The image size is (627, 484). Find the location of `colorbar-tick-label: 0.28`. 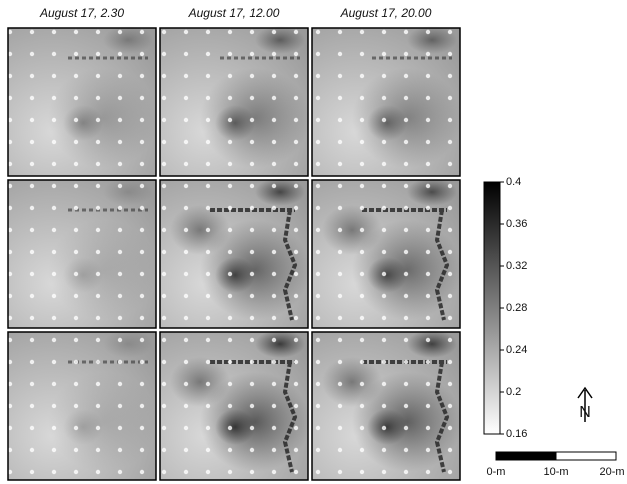

colorbar-tick-label: 0.28 is located at coordinates (516, 308).